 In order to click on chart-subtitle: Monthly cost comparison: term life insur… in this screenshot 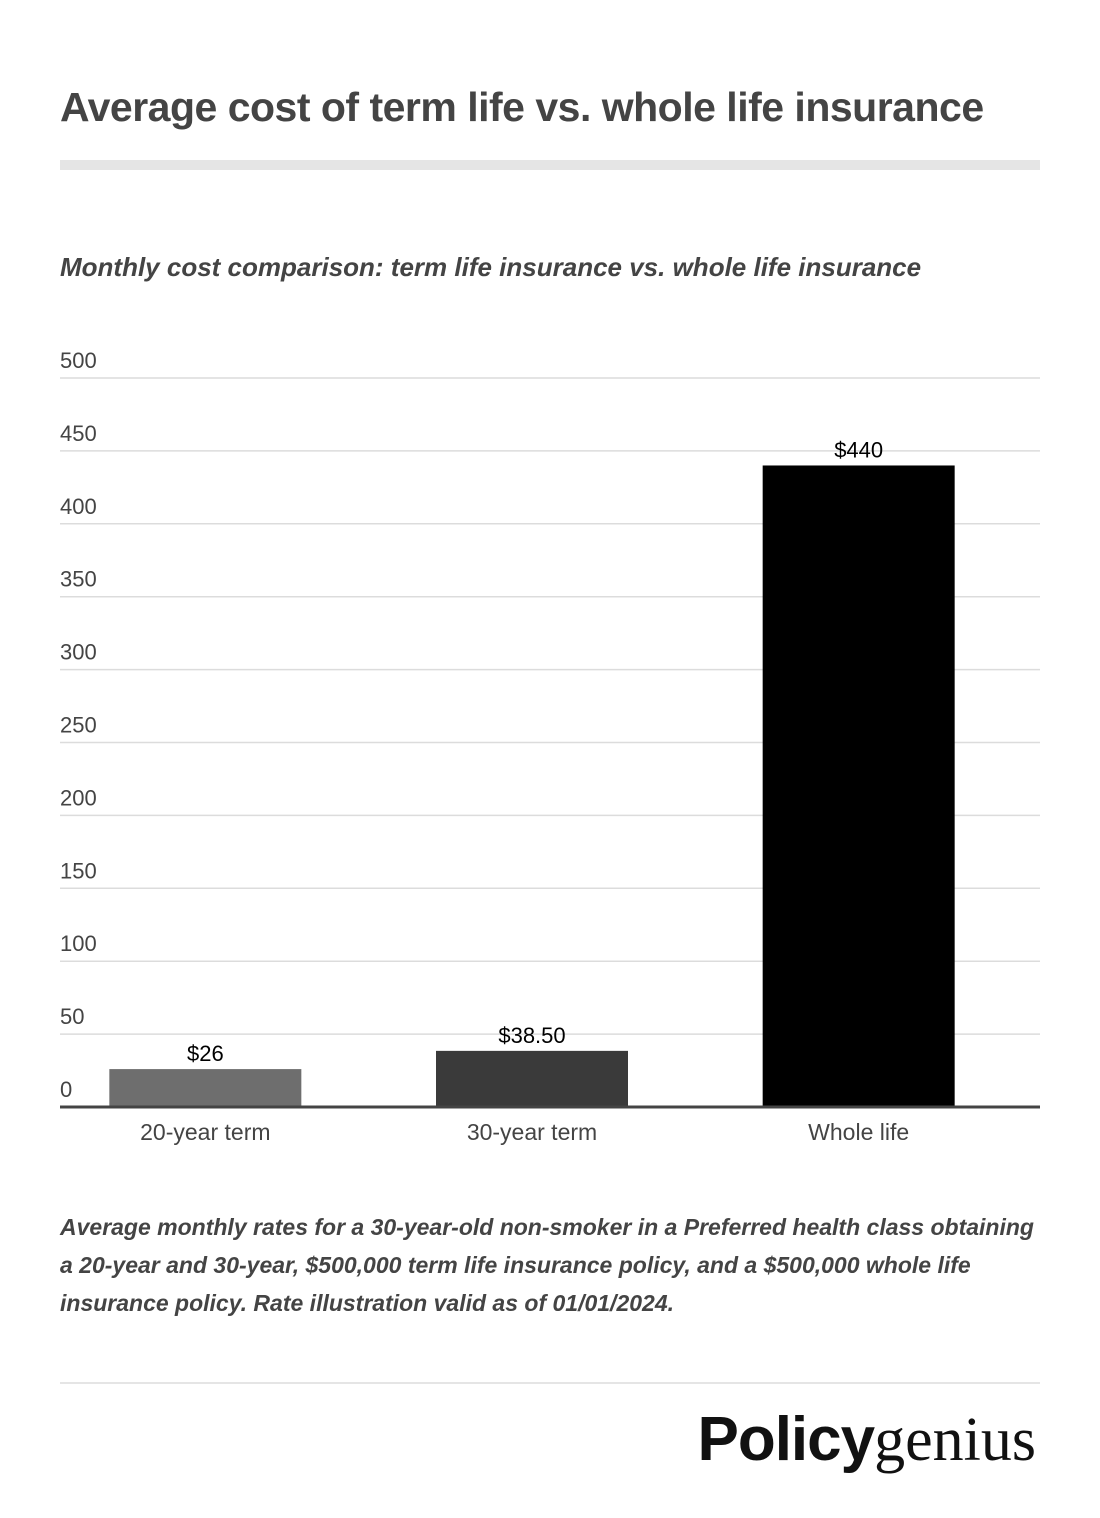, I will do `click(491, 267)`.